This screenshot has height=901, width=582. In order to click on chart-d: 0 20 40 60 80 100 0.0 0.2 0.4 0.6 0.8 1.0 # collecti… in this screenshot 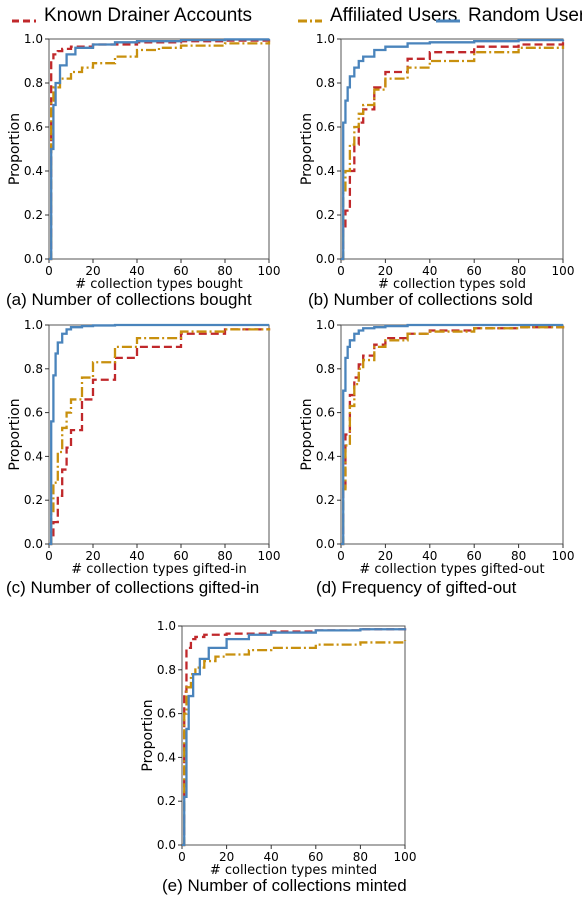, I will do `click(436, 447)`.